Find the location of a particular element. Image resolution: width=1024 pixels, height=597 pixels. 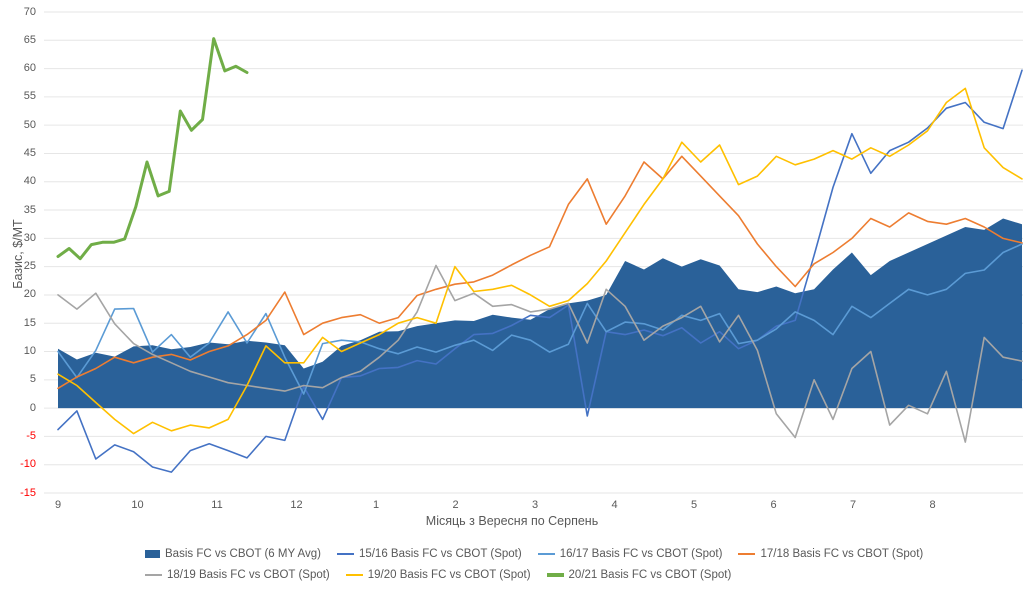

legend-label: 18/19 Basis FC vs CBOT (Spot) is located at coordinates (248, 575).